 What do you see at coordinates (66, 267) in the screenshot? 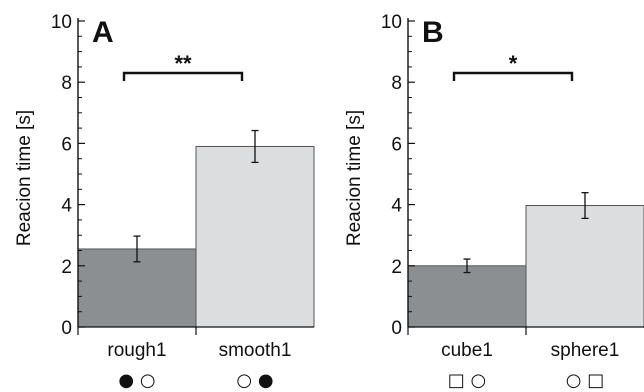
I see `panel-a-ytick-label-2: 2` at bounding box center [66, 267].